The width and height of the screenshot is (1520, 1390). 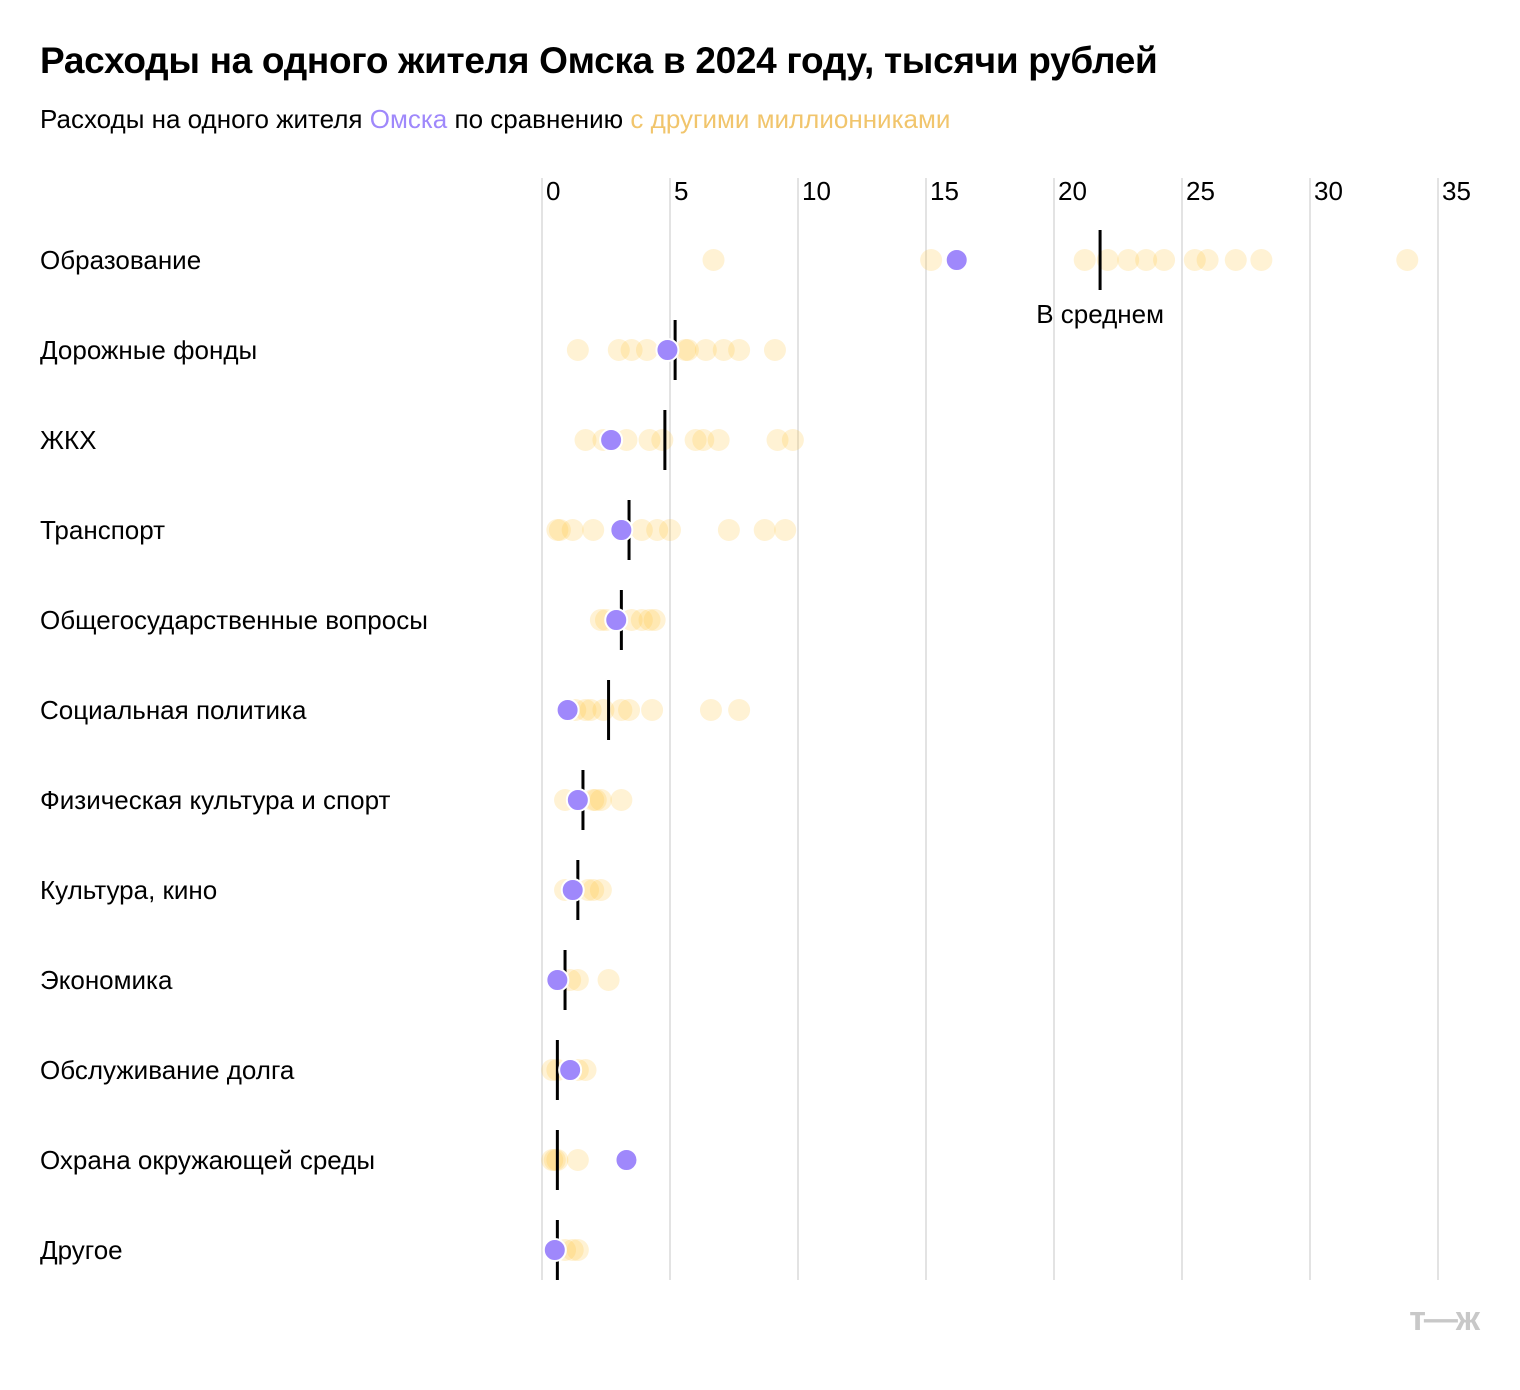 I want to click on x-tick-label: 10, so click(x=816, y=191).